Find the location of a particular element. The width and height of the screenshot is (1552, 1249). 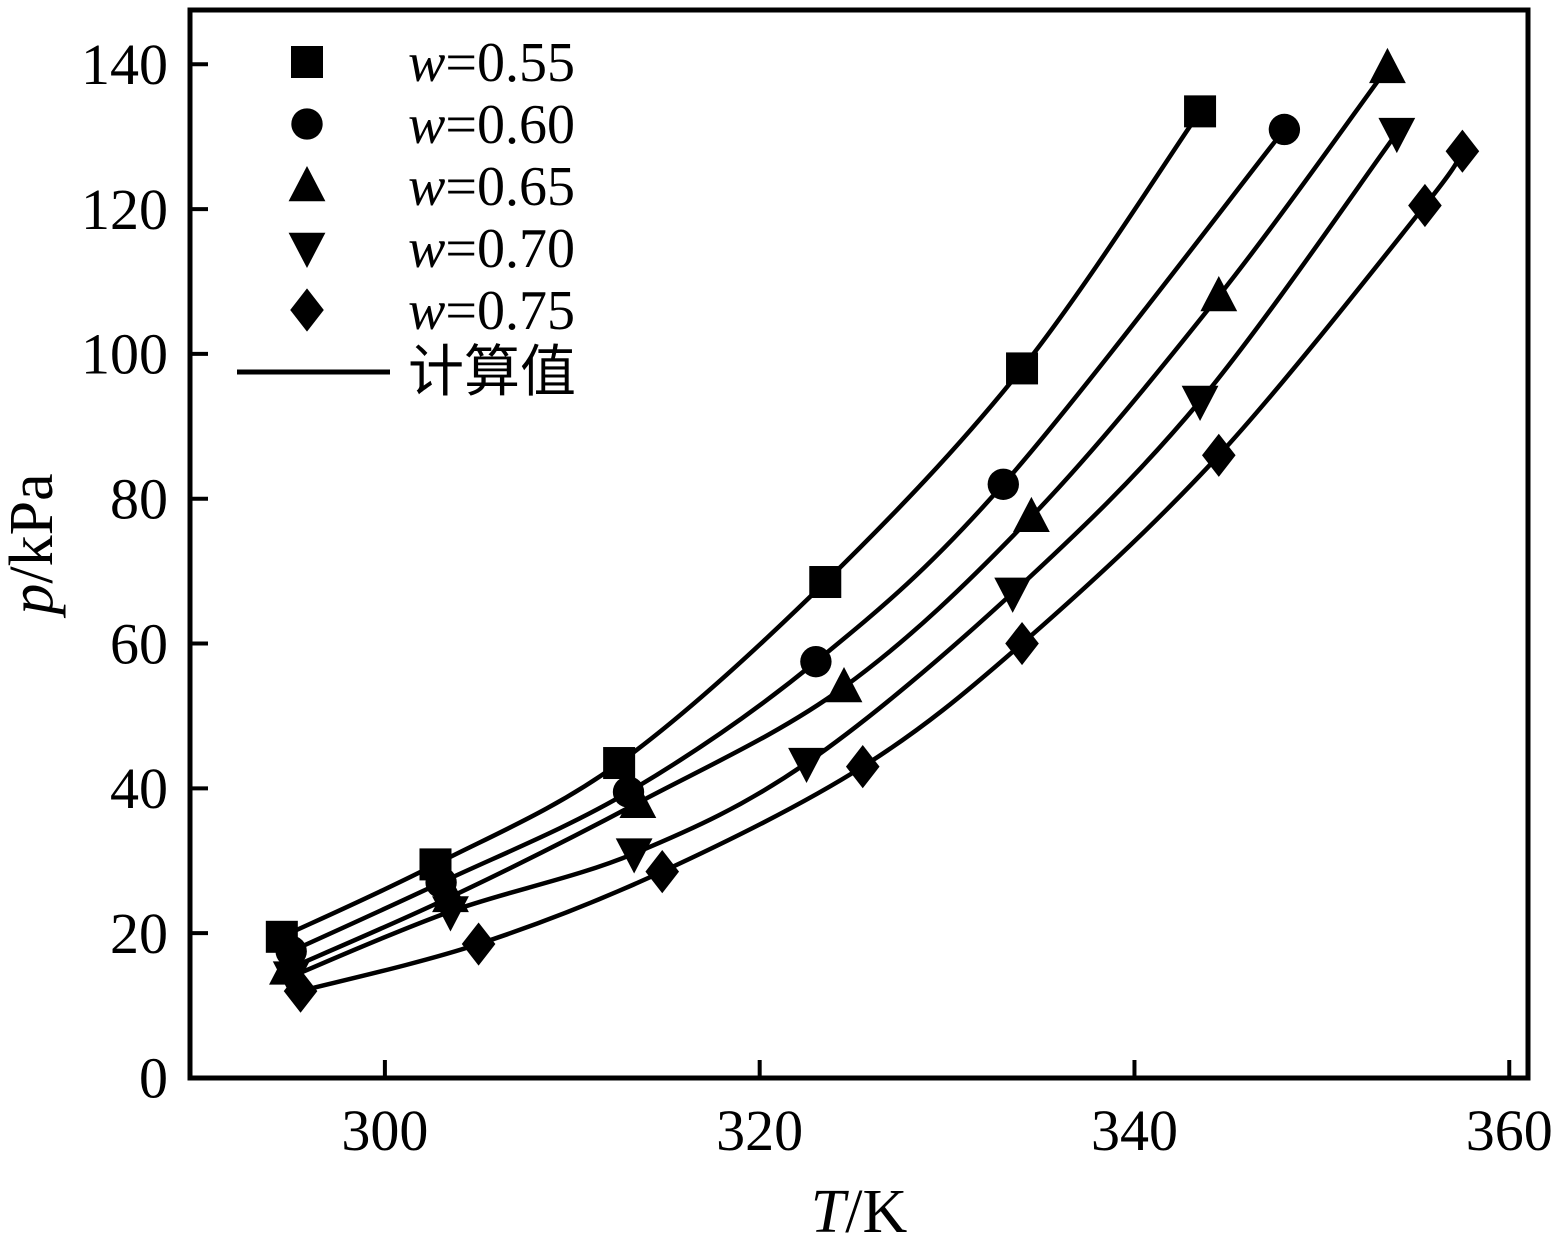

x-tick-label: 320 is located at coordinates (759, 1130).